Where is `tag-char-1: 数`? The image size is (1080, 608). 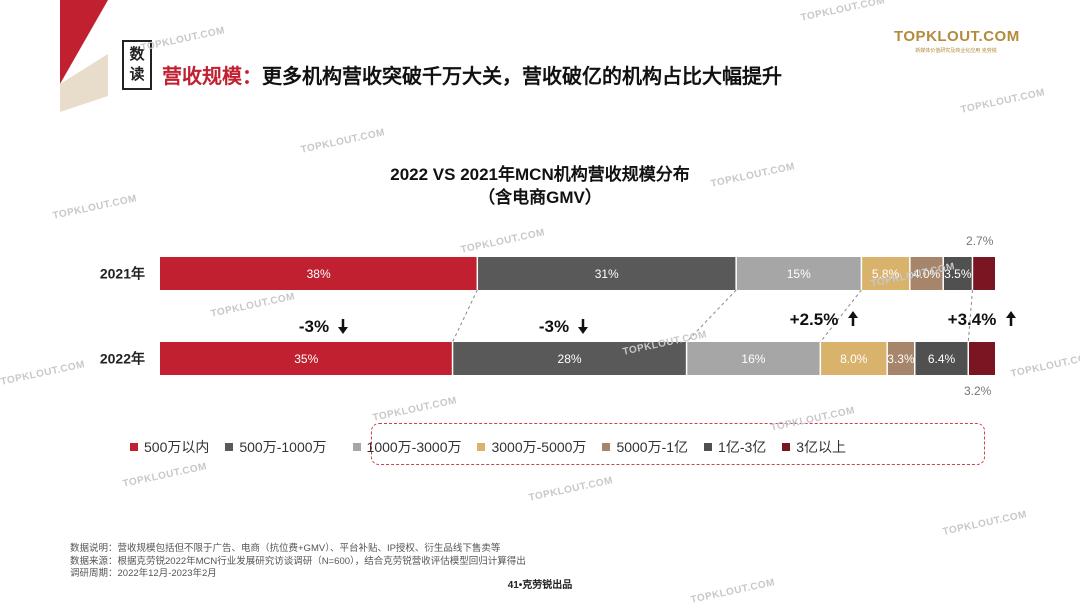
tag-char-1: 数 is located at coordinates (137, 54).